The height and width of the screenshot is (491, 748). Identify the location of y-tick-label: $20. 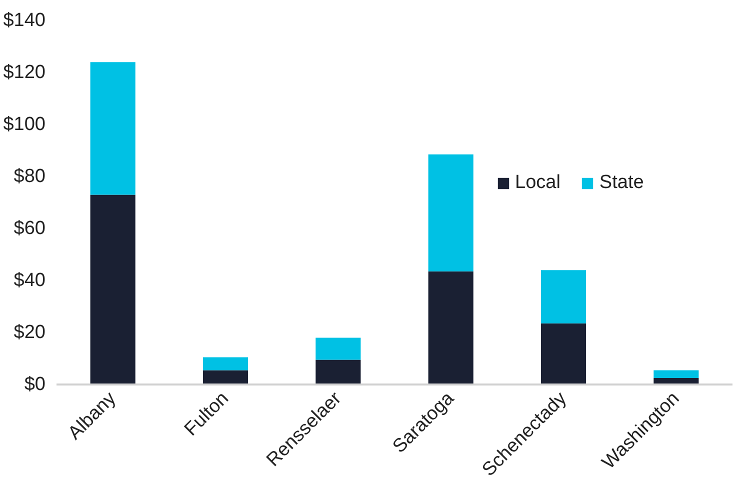
(30, 332).